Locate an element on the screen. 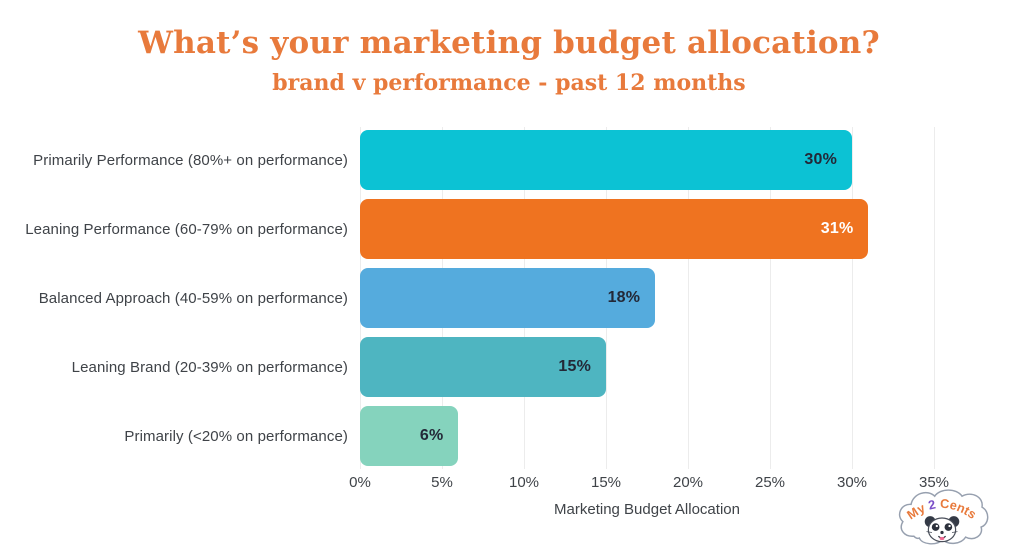  bar: 15% is located at coordinates (483, 367).